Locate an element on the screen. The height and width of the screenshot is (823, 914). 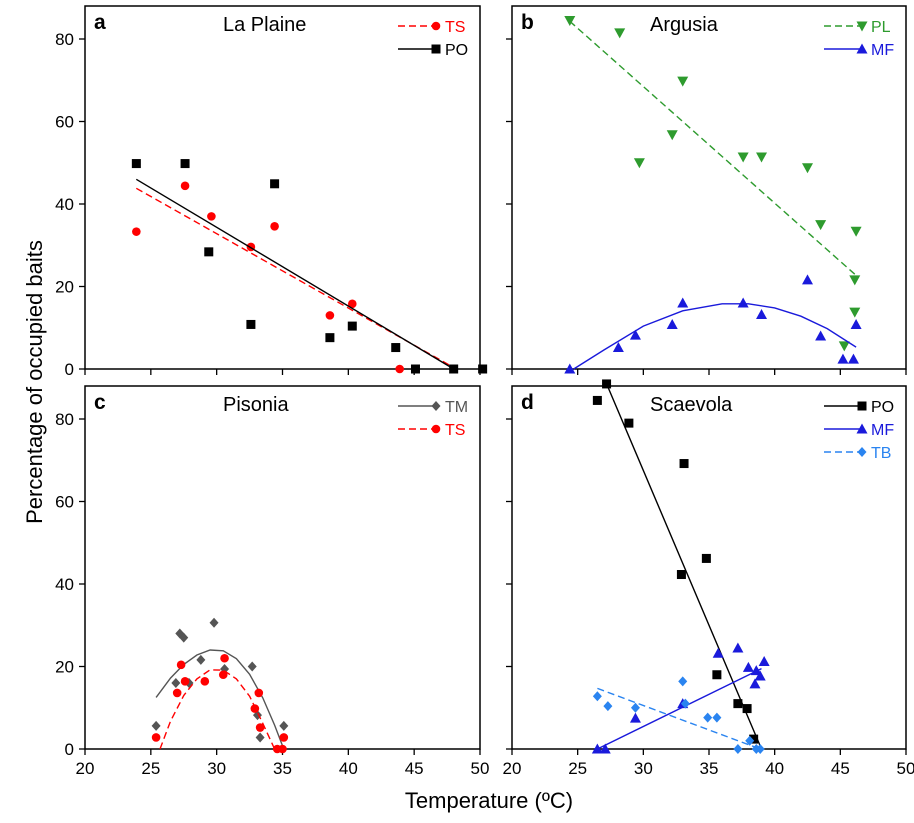
panel-title: Pisonia is located at coordinates (256, 405).